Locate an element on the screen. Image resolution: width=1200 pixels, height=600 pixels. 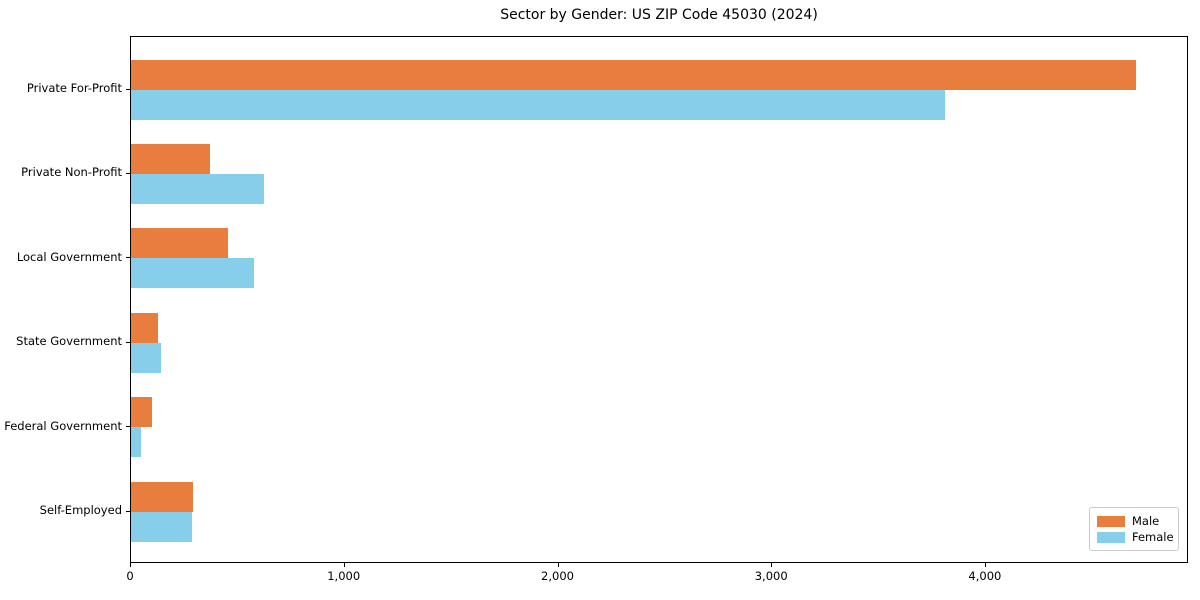
legend: Male Female is located at coordinates (1134, 529).